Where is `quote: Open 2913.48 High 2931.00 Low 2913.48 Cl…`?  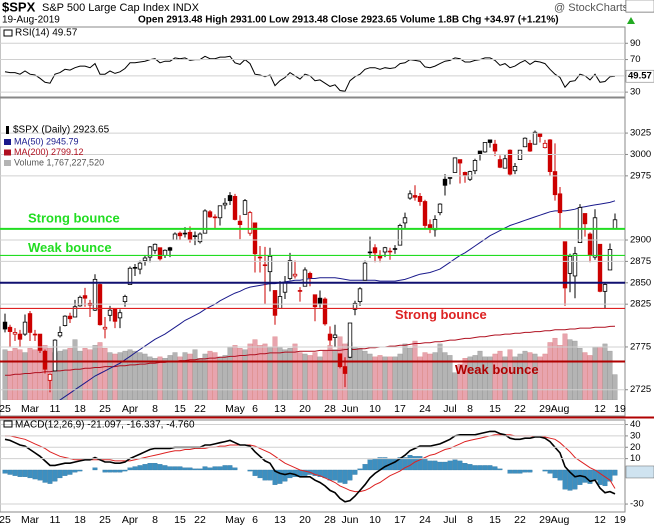
quote: Open 2913.48 High 2931.00 Low 2913.48 Cl… is located at coordinates (348, 20).